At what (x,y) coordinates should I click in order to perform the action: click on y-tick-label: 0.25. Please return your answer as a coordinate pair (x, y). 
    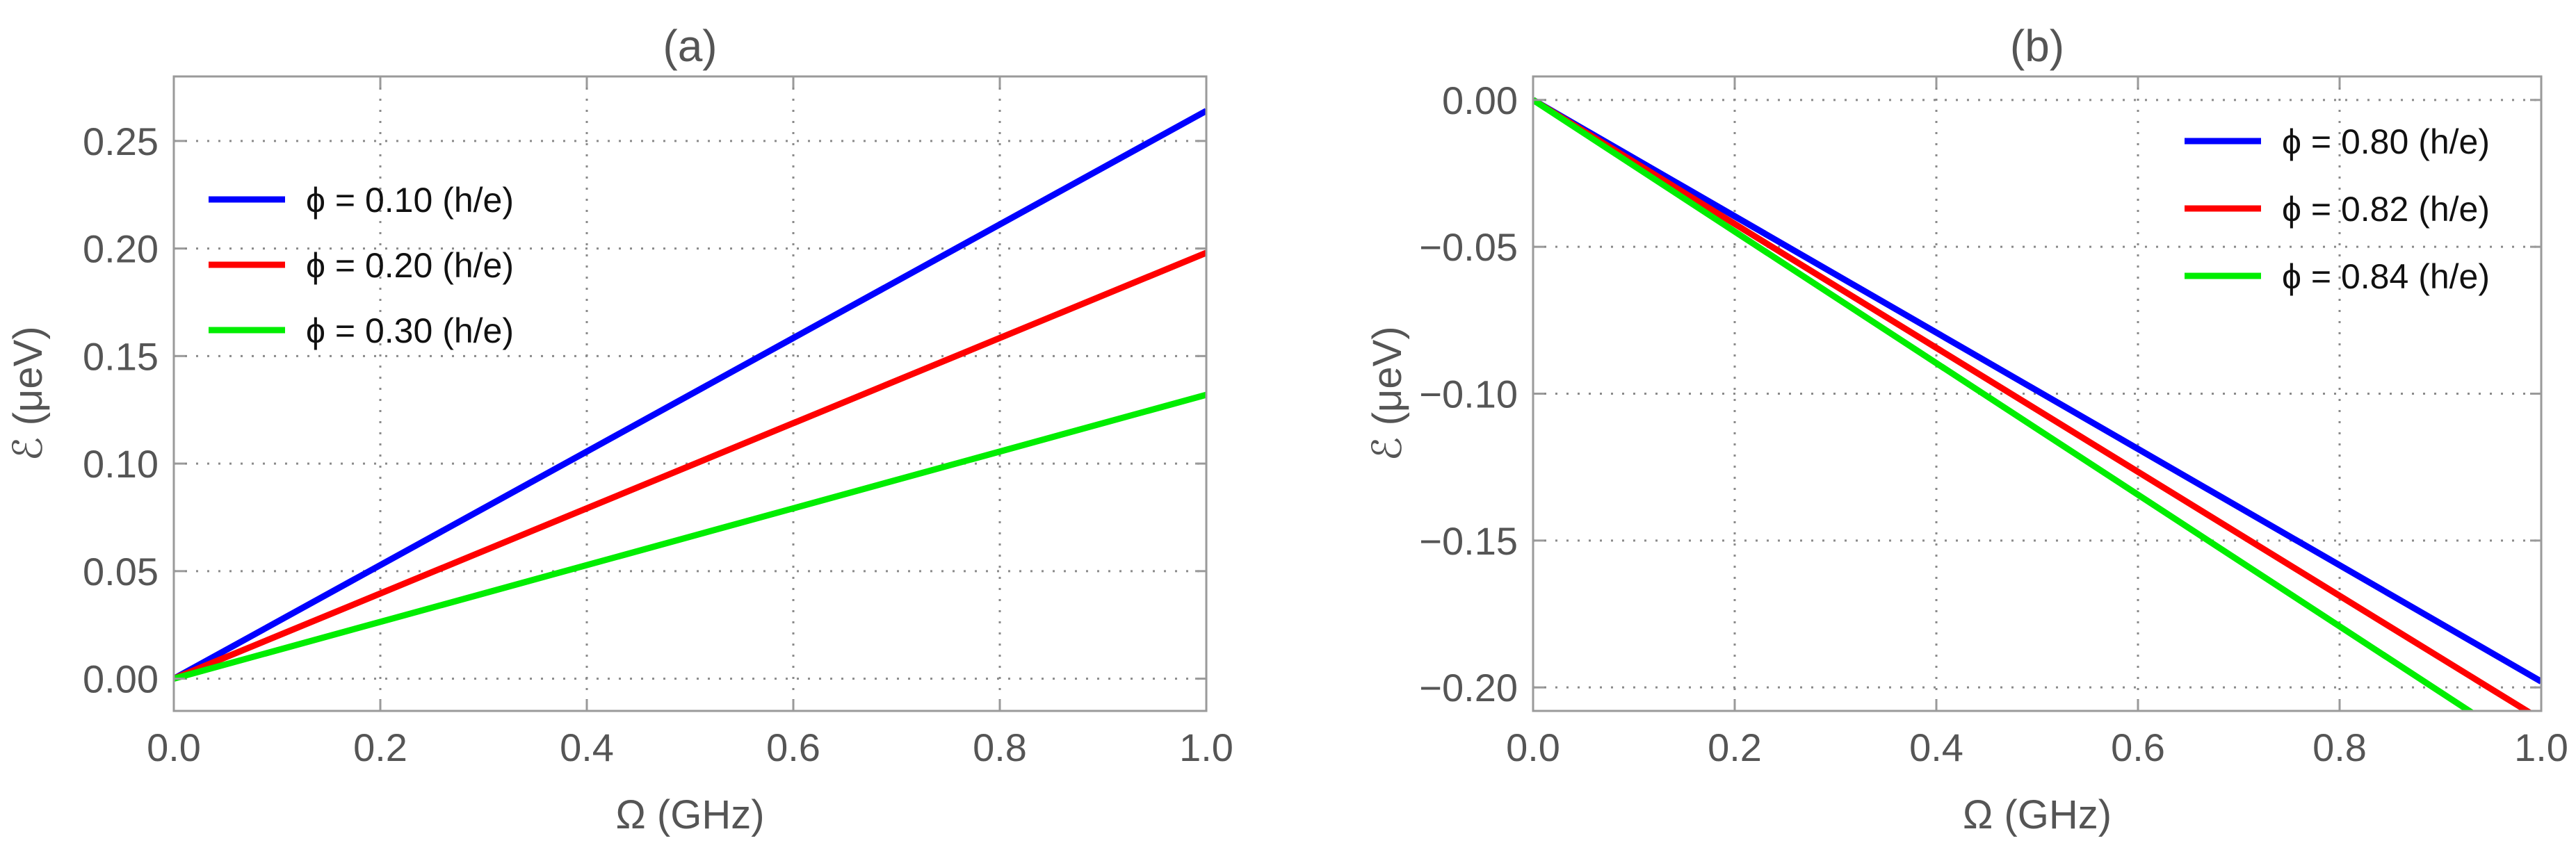
    Looking at the image, I should click on (121, 141).